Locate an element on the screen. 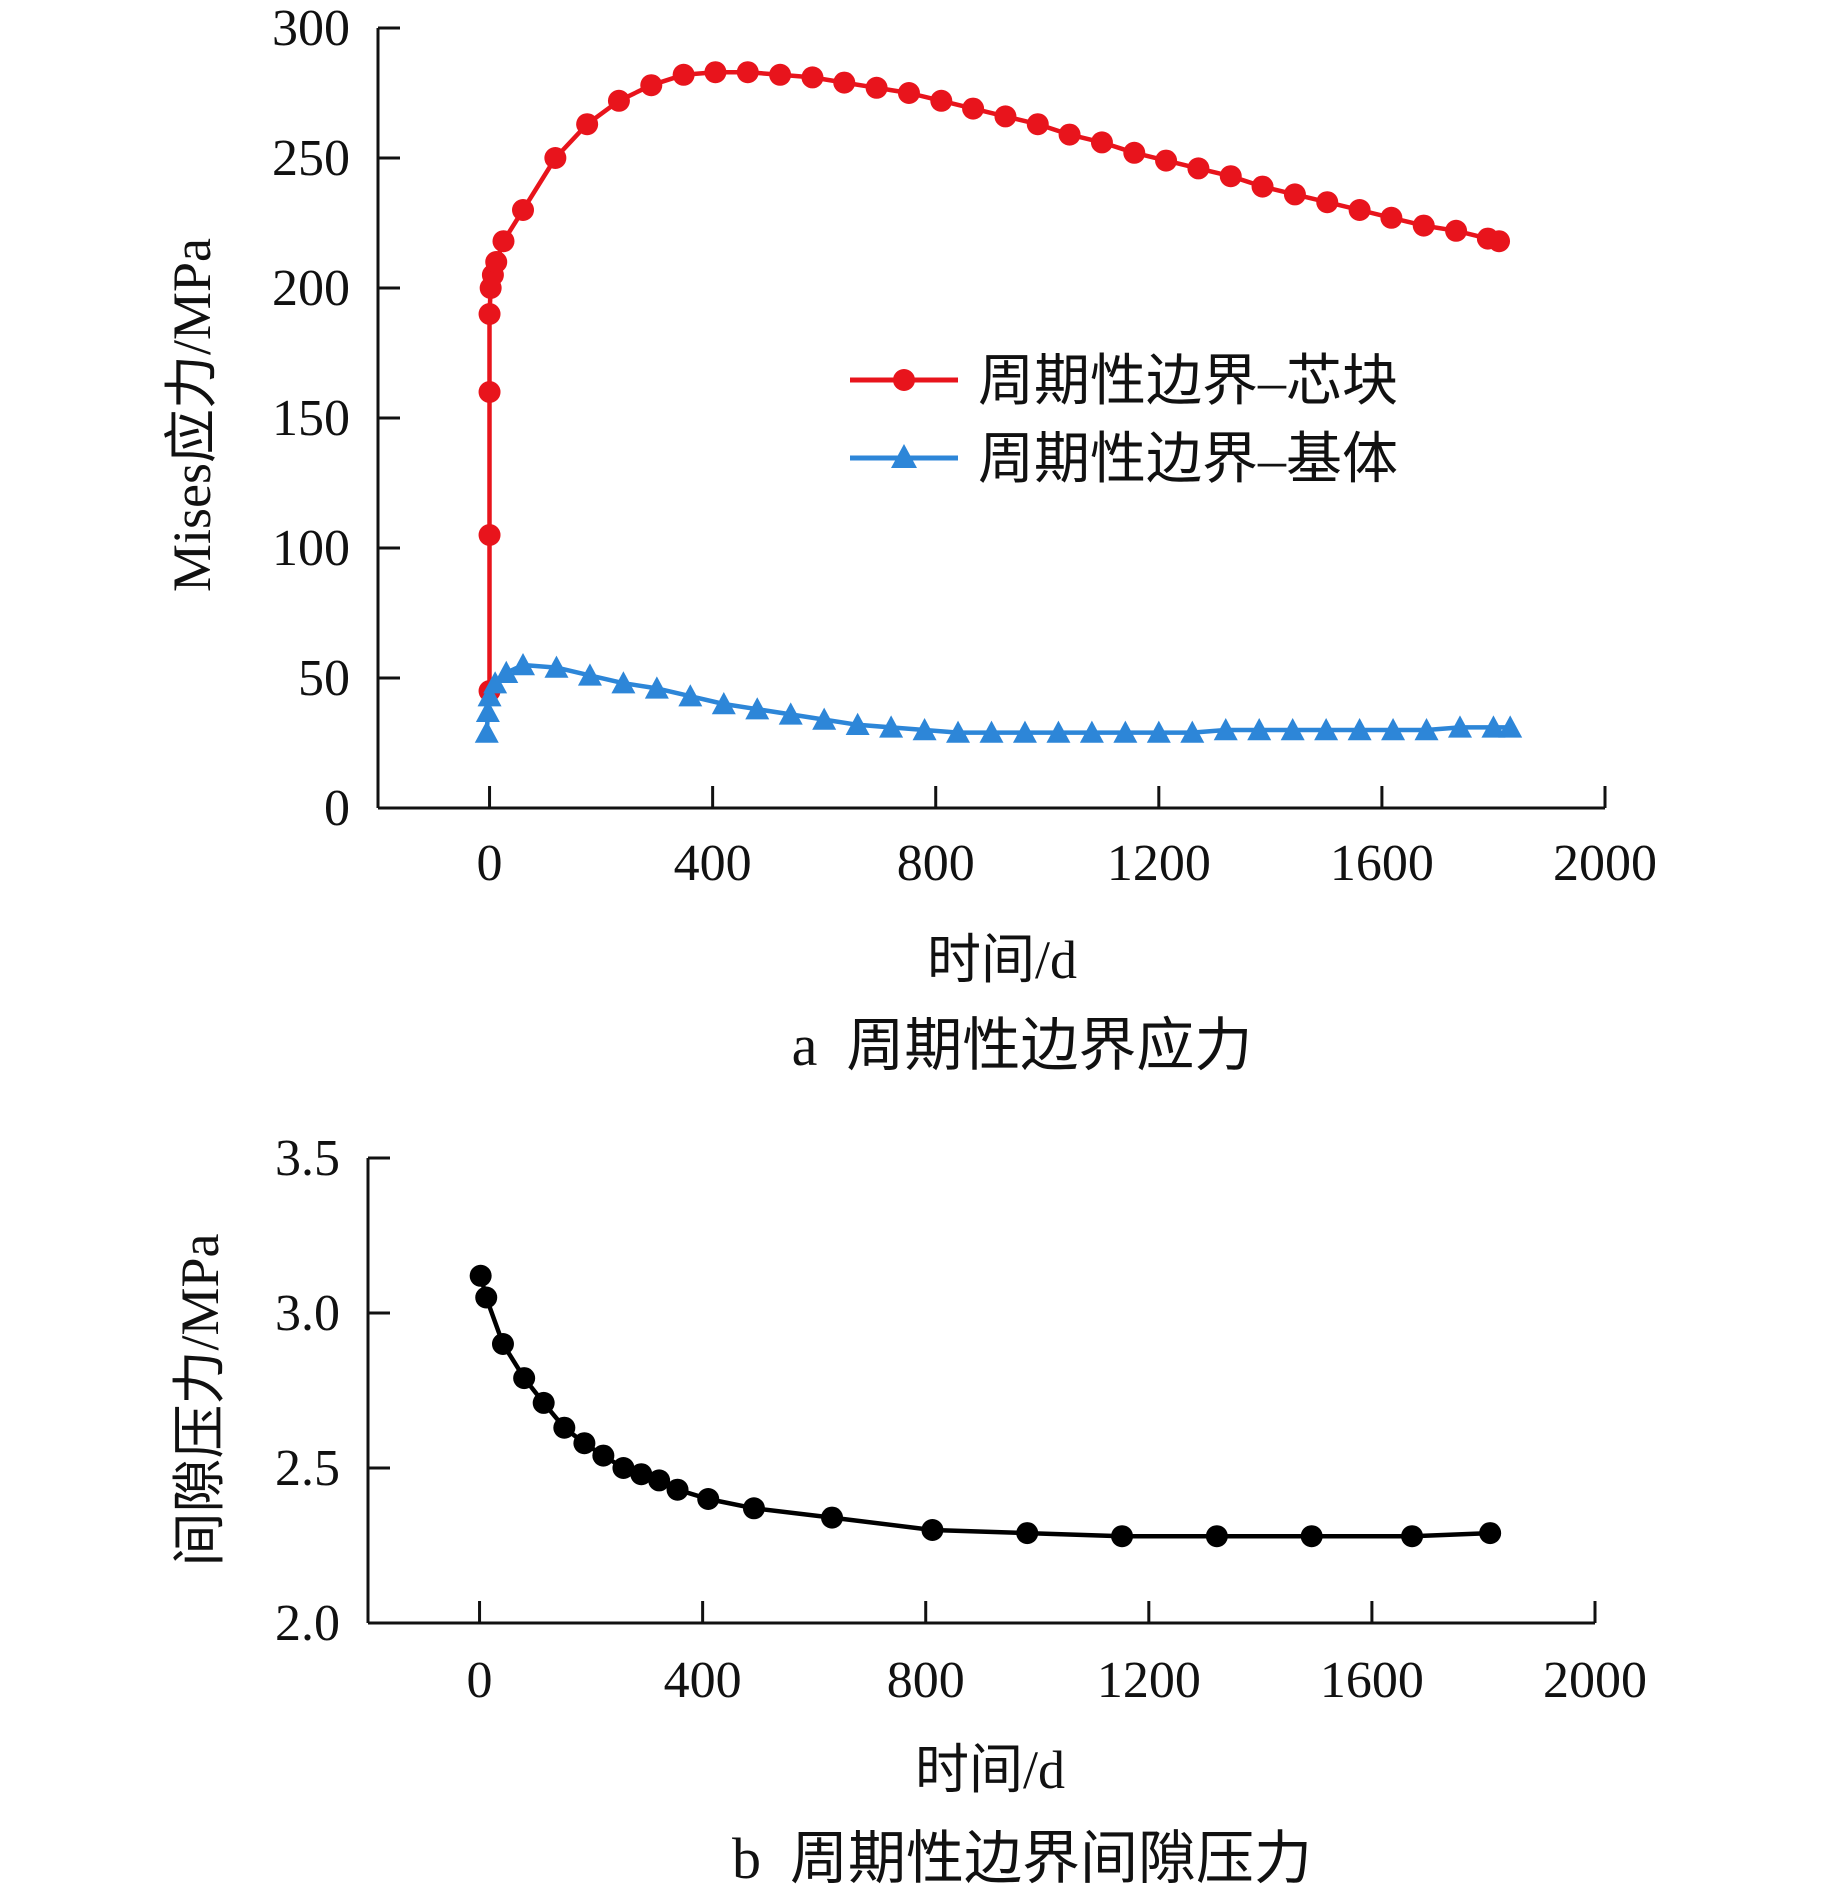 The height and width of the screenshot is (1904, 1843). legend-marker-pellet is located at coordinates (904, 380).